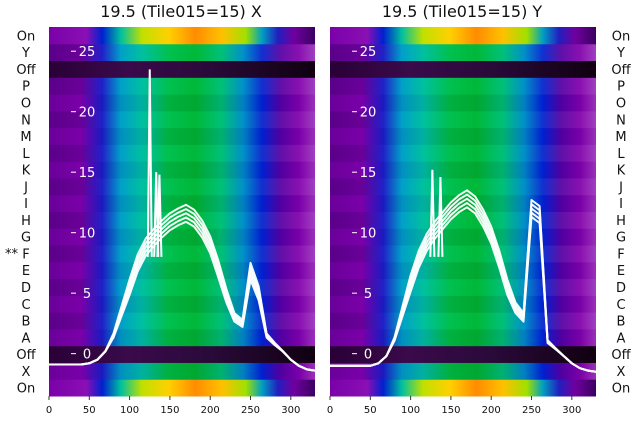  What do you see at coordinates (370, 410) in the screenshot?
I see `x-tick-label: 50` at bounding box center [370, 410].